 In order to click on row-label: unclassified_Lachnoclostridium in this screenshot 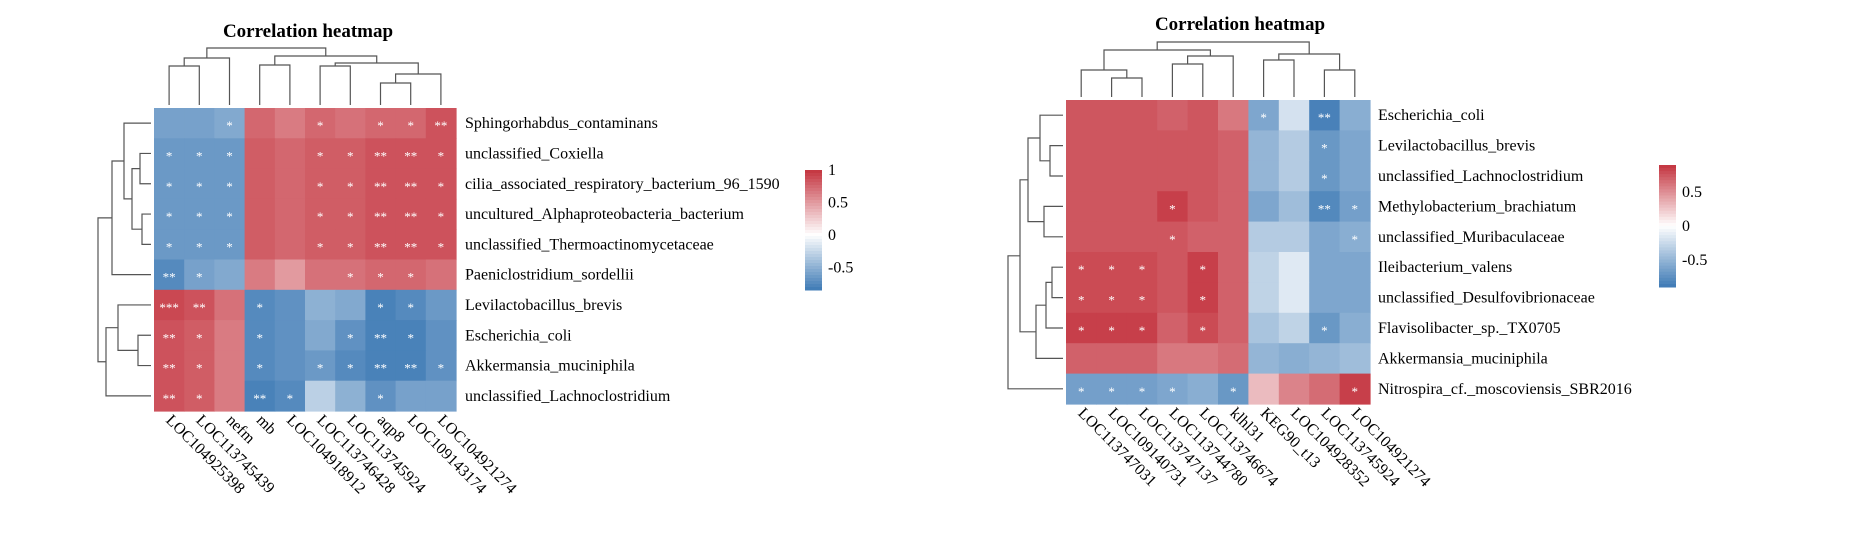, I will do `click(568, 396)`.